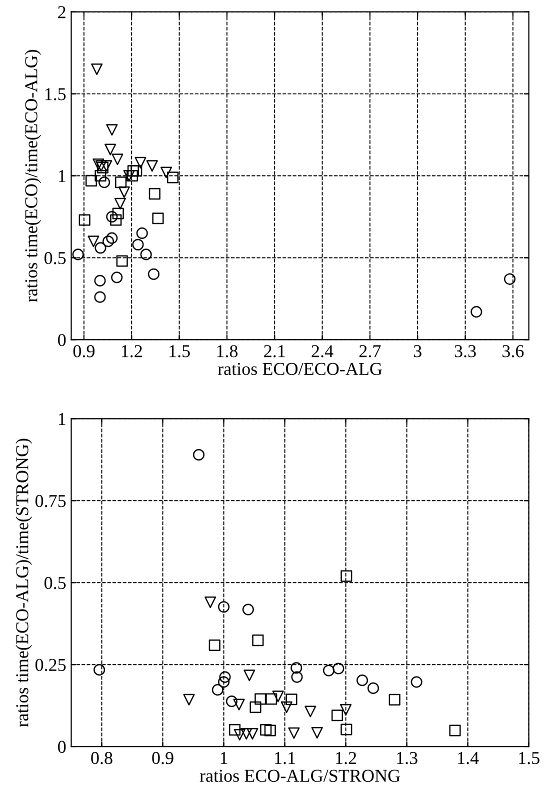 The width and height of the screenshot is (548, 790). I want to click on x-tick-label: 3, so click(418, 351).